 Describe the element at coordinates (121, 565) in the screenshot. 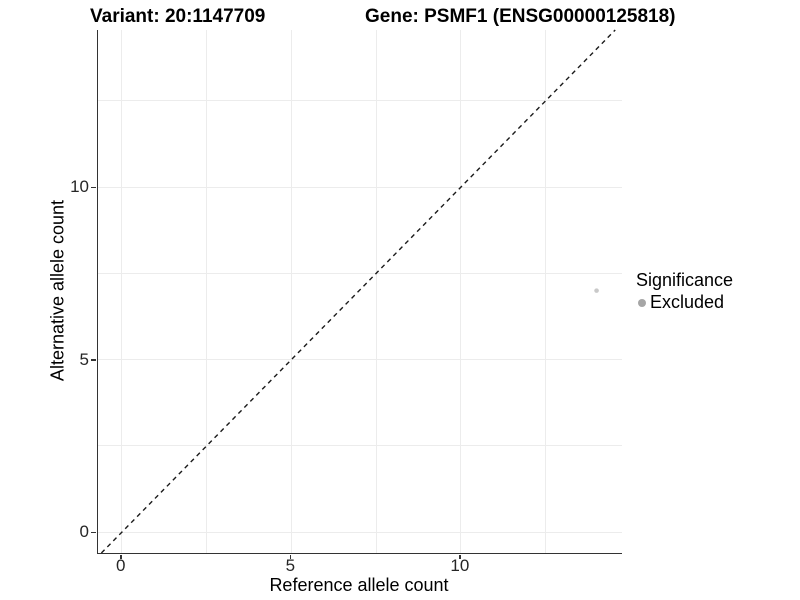

I see `x-tick-label: 0` at that location.